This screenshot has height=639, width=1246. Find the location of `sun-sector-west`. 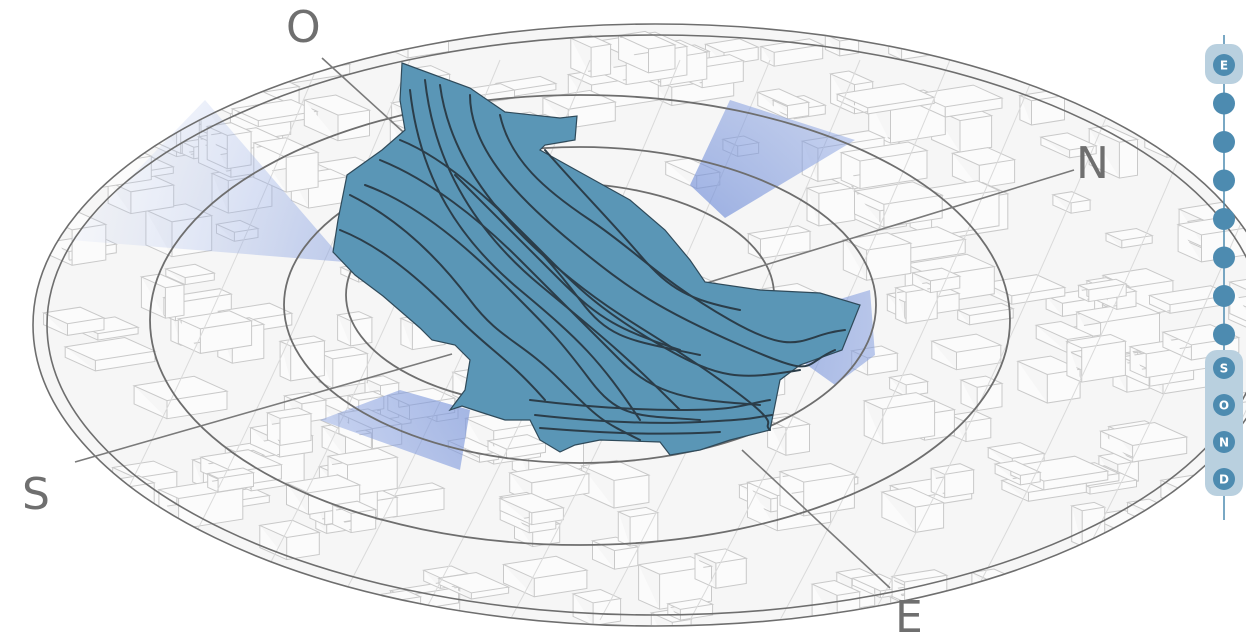

sun-sector-west is located at coordinates (207, 181).